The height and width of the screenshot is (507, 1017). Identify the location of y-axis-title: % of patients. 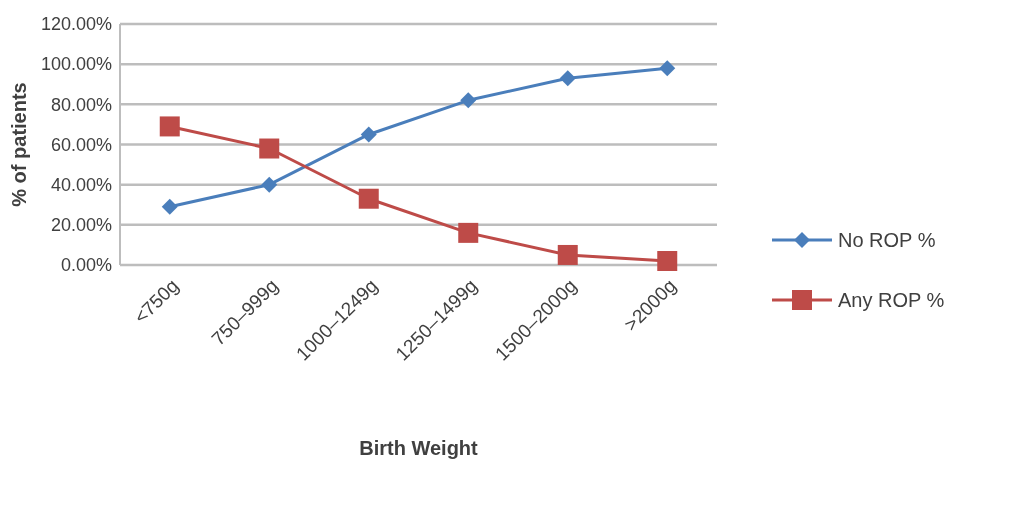
(19, 144).